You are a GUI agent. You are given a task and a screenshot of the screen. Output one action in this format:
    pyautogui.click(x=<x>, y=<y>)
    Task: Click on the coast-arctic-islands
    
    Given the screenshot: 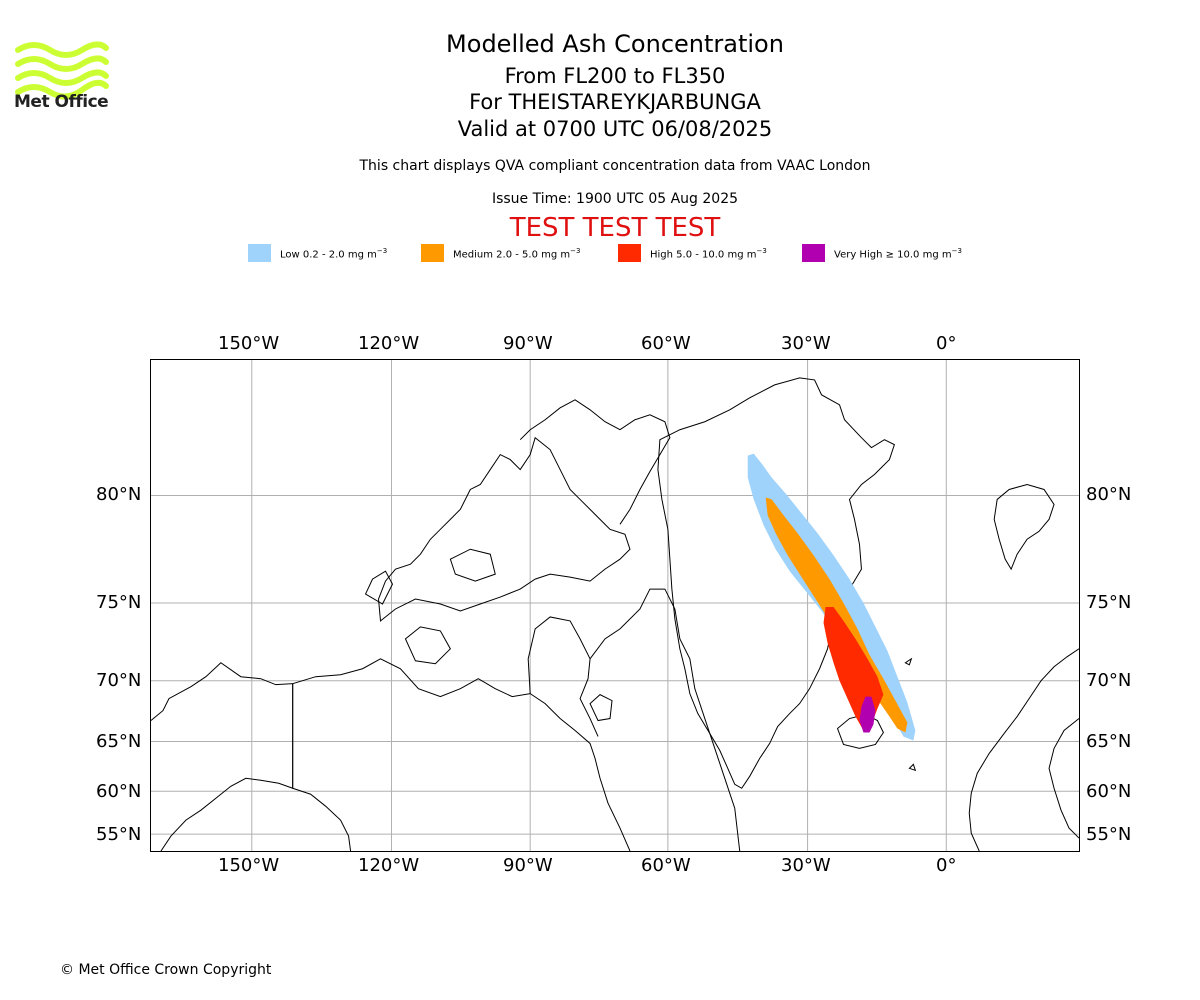 What is the action you would take?
    pyautogui.click(x=504, y=529)
    